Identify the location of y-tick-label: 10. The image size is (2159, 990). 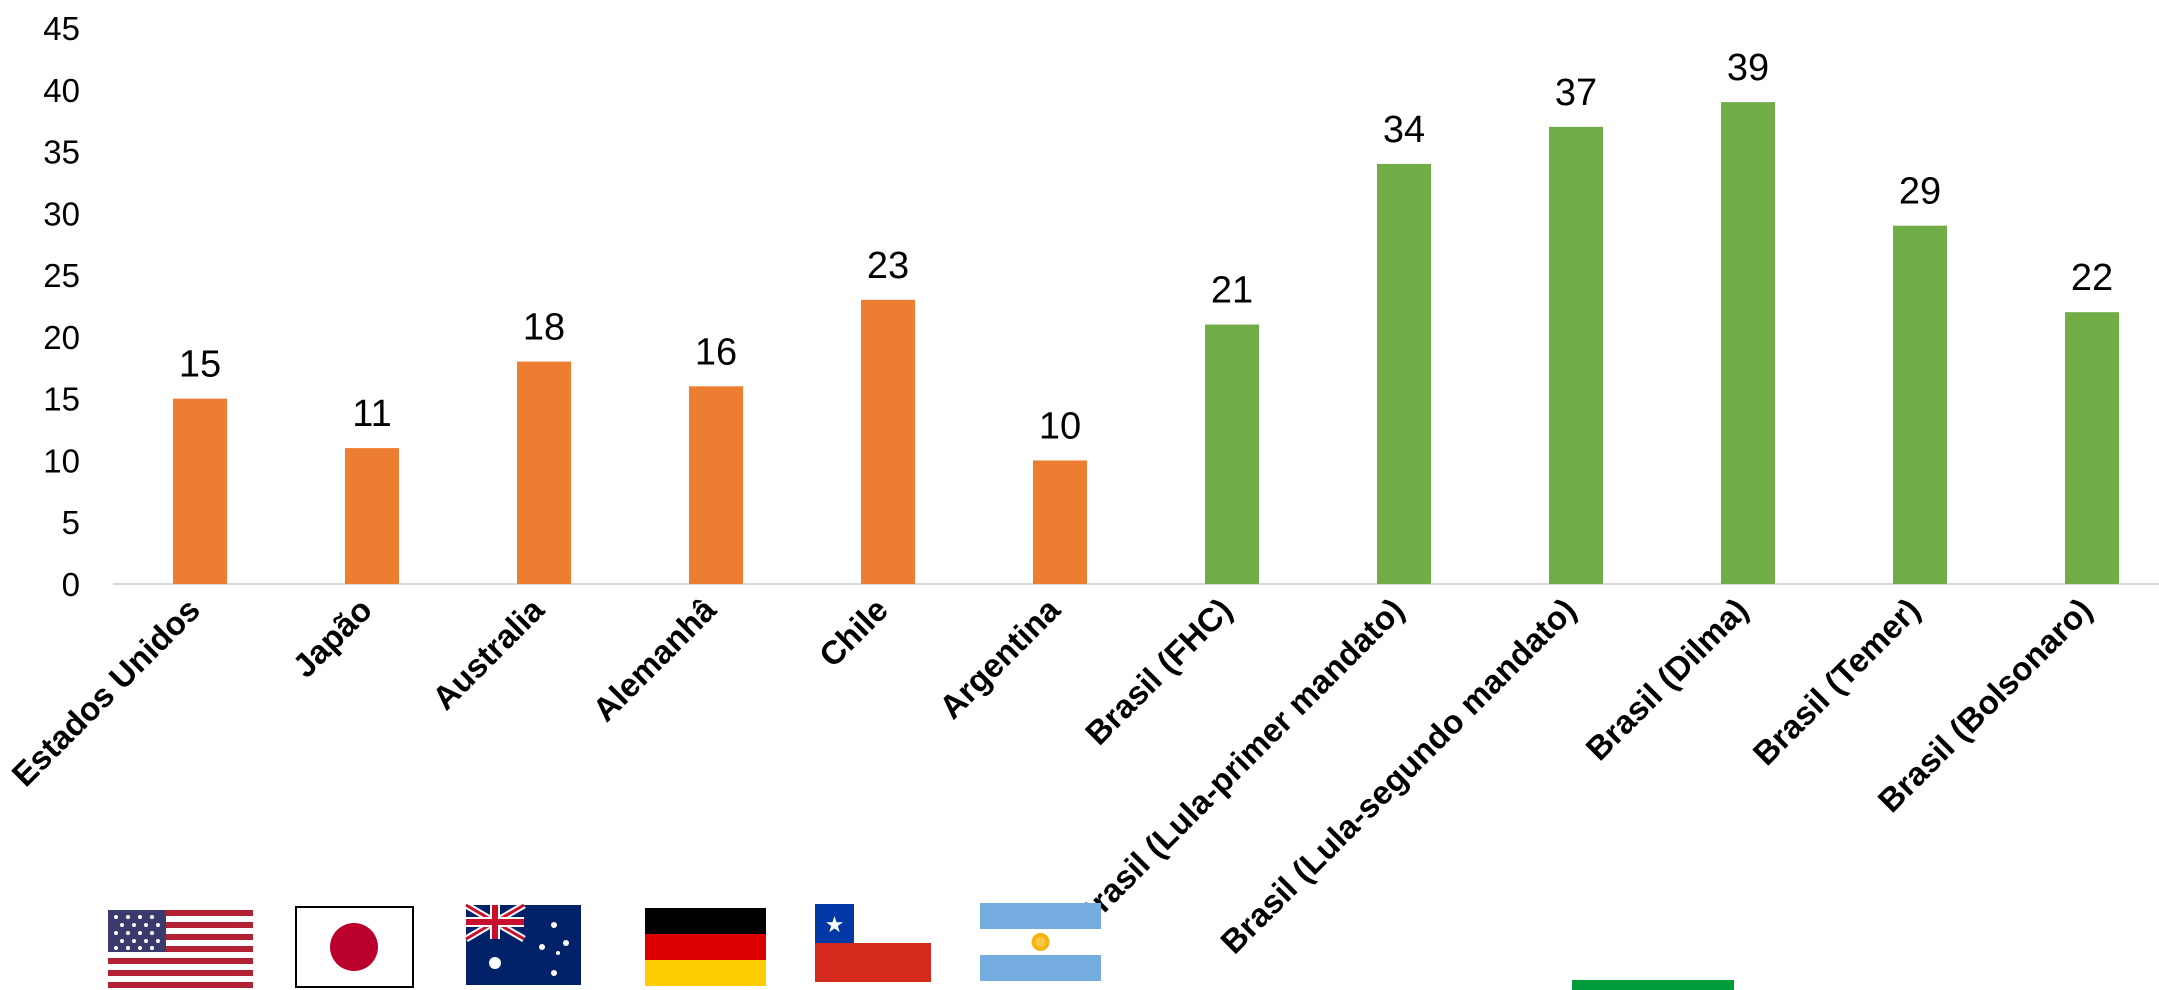
(61, 460).